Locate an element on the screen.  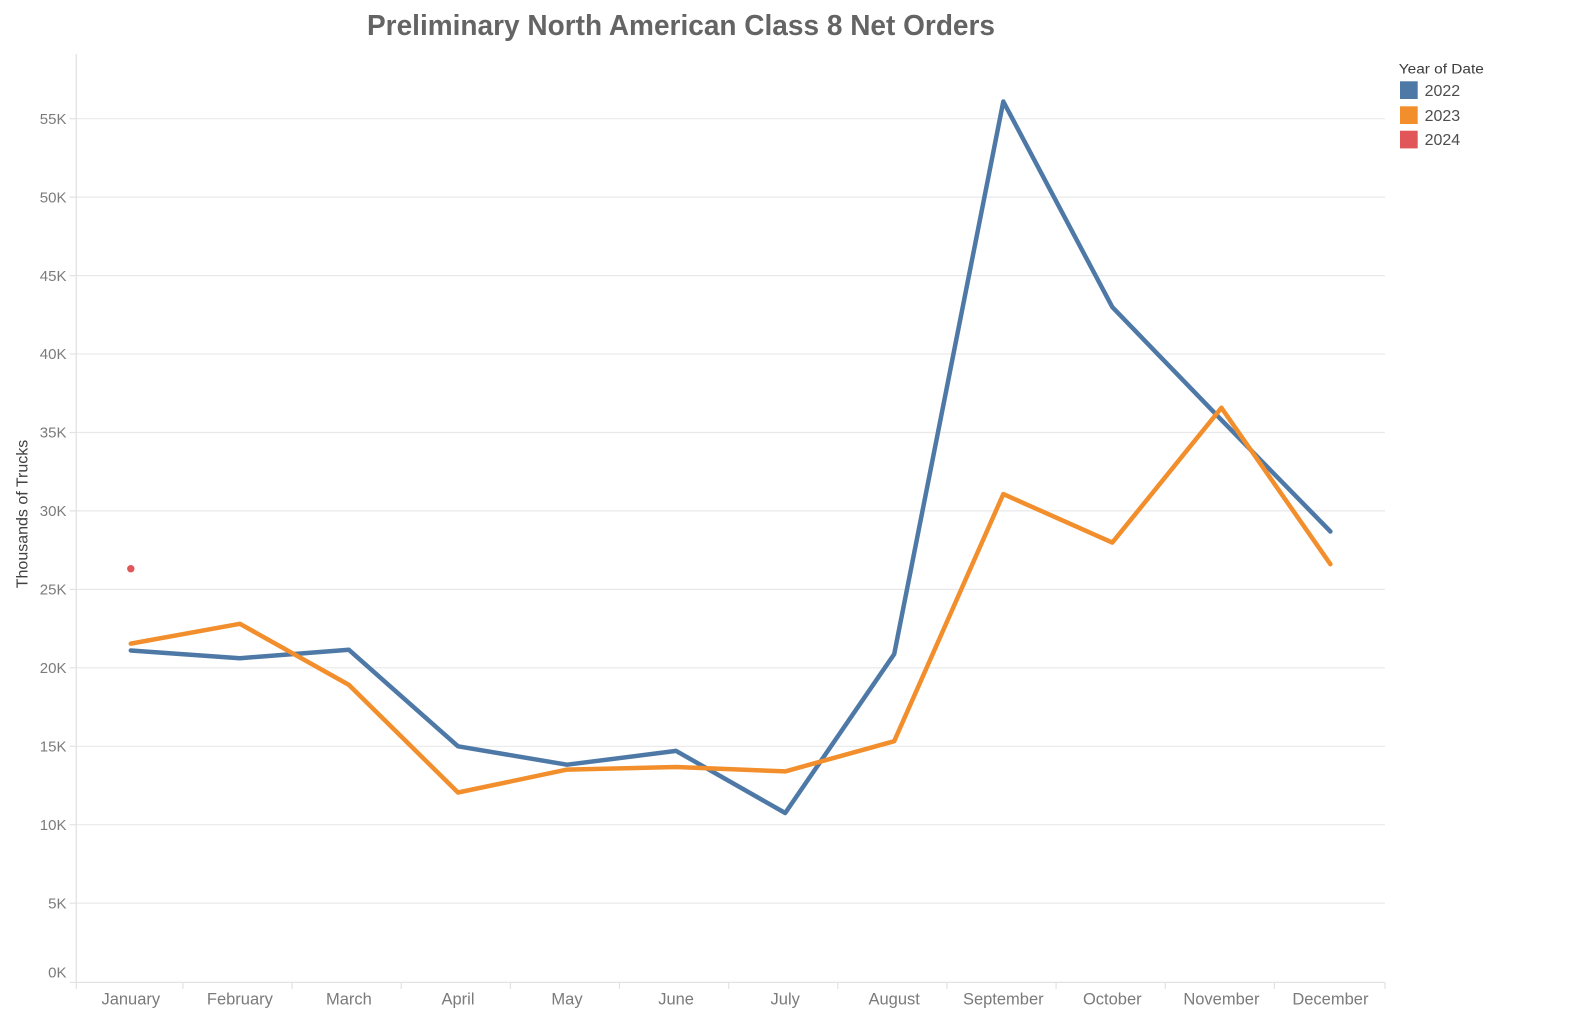
svg-text: 30K is located at coordinates (53, 511).